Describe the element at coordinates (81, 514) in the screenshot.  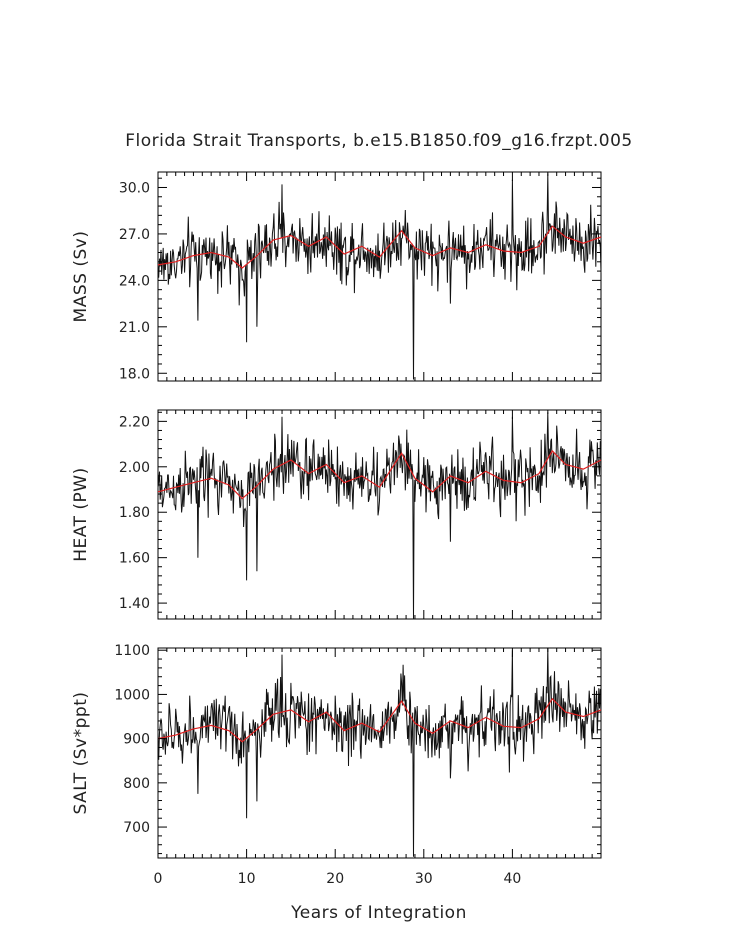
I see `heat-y-axis-label: HEAT (PW)` at that location.